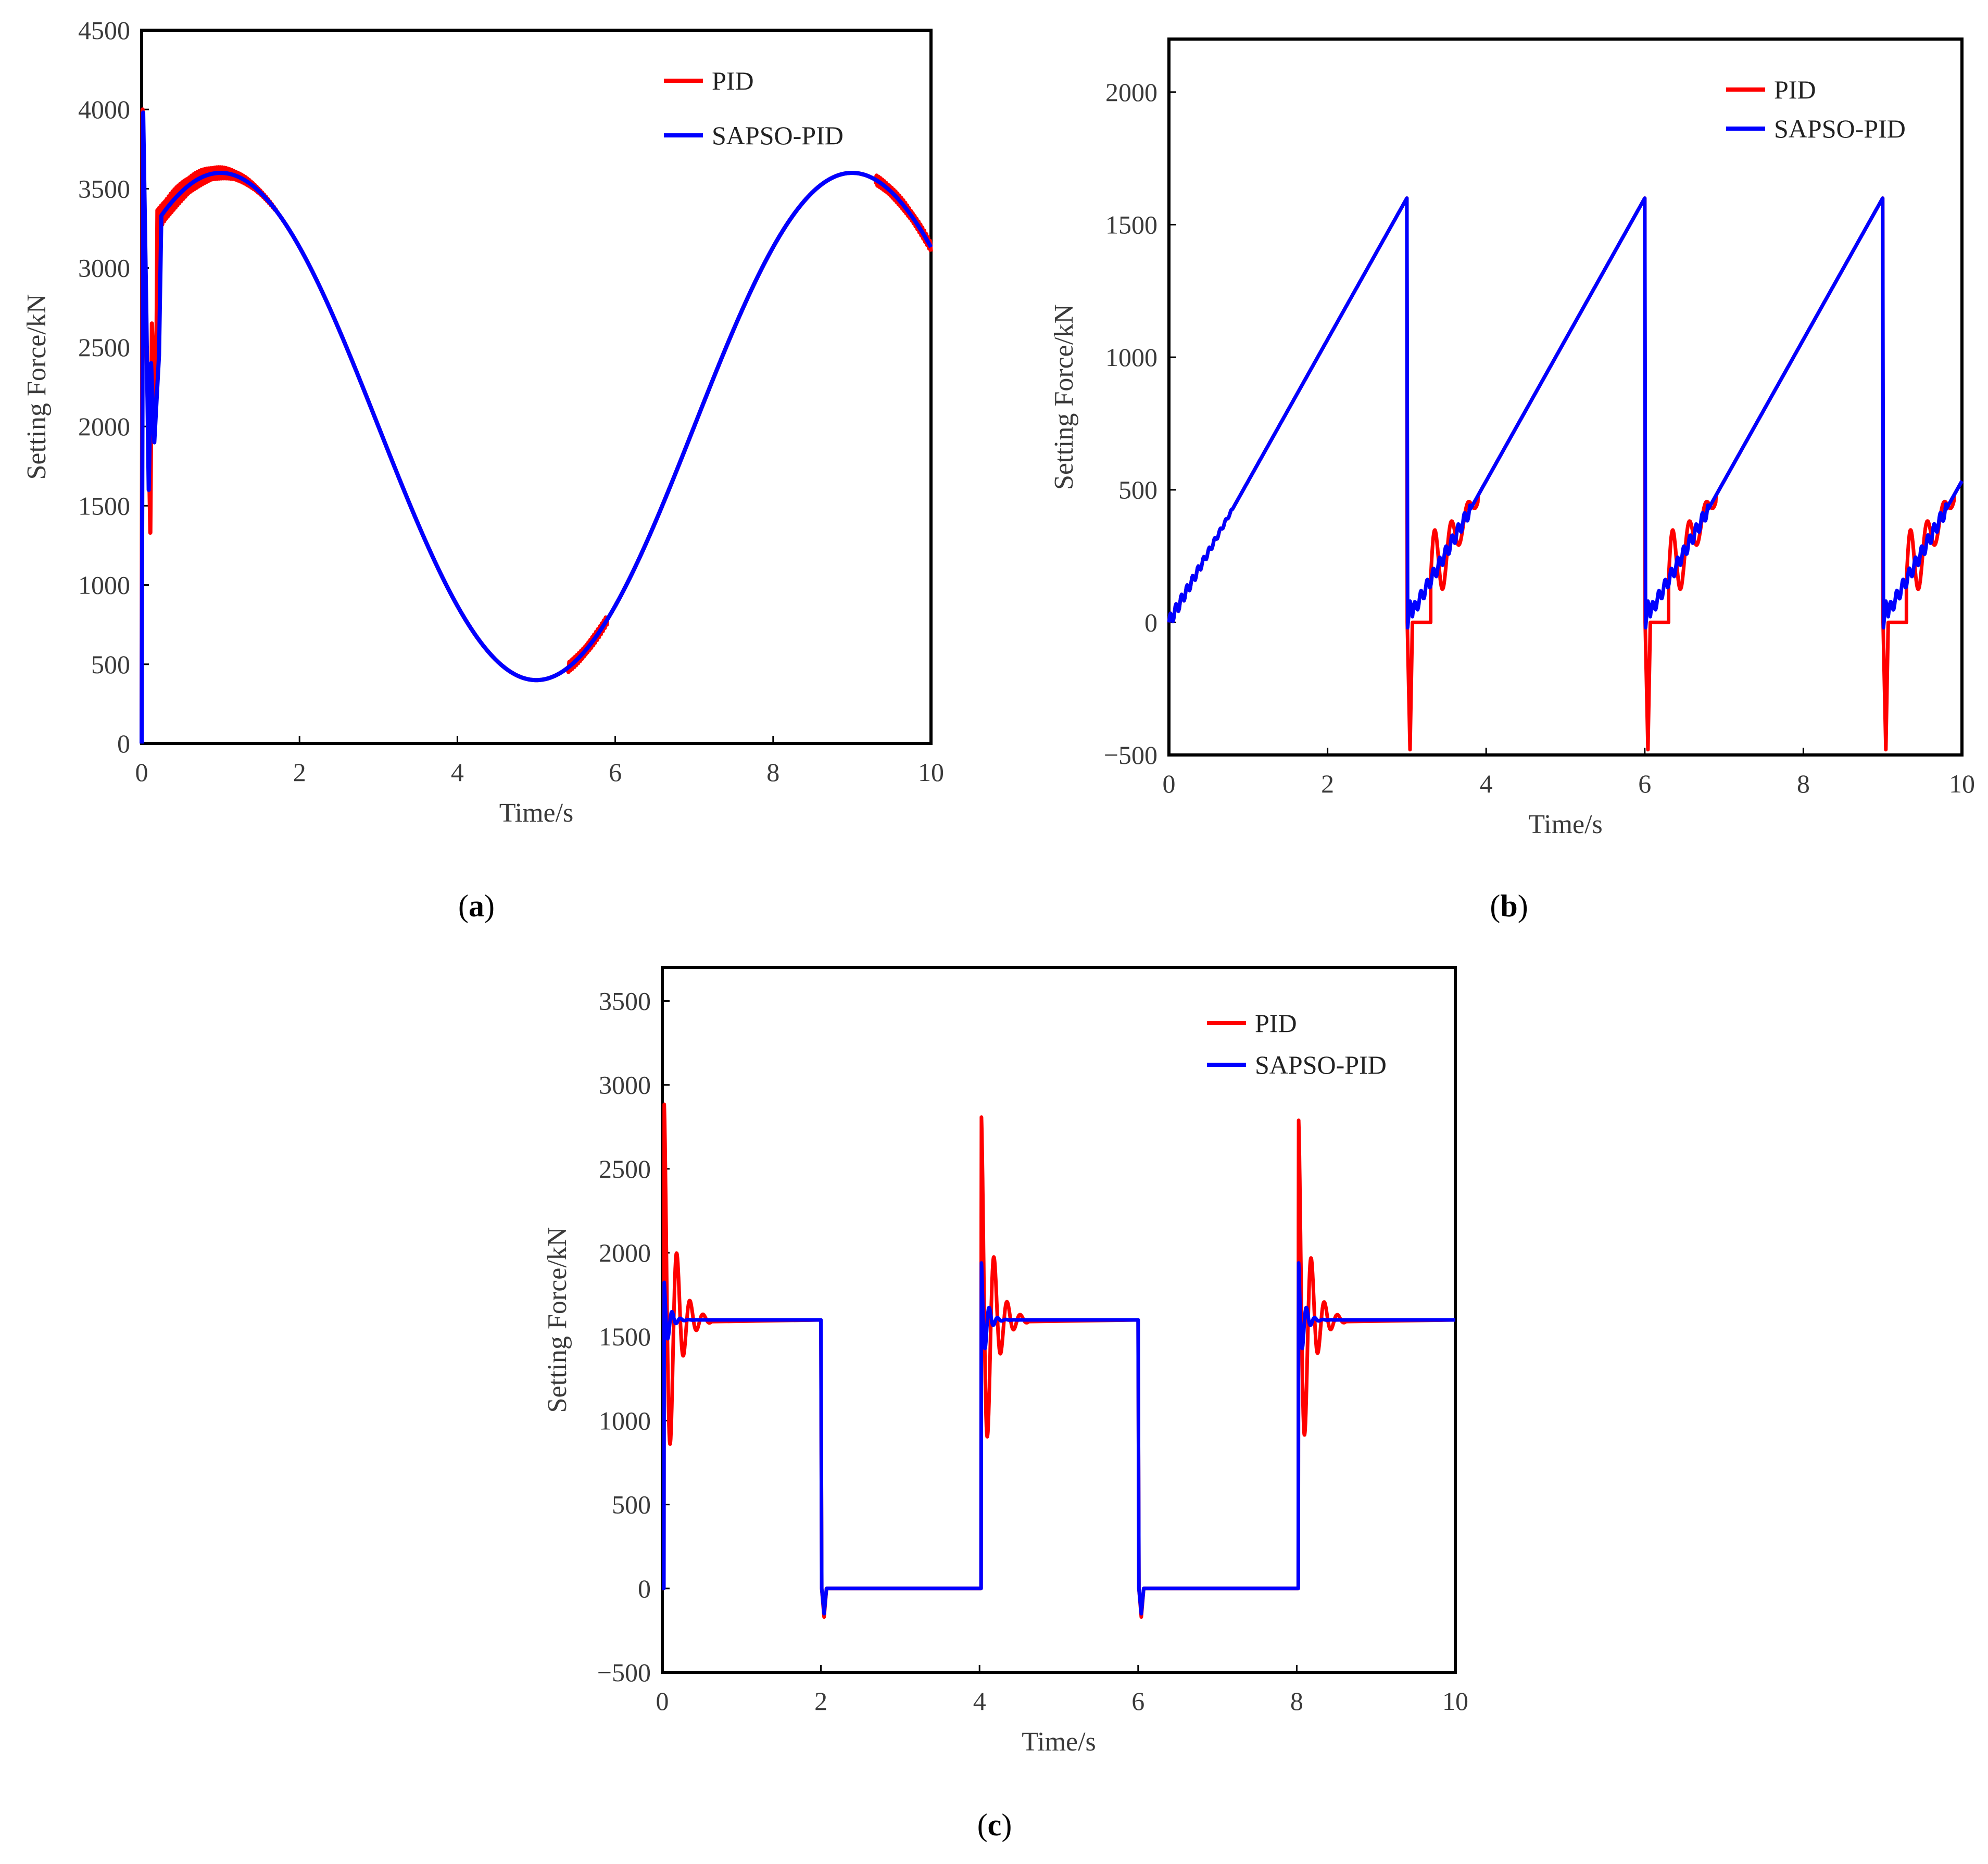 This screenshot has width=1988, height=1864. Describe the element at coordinates (1509, 906) in the screenshot. I see `caption-b: (b)` at that location.